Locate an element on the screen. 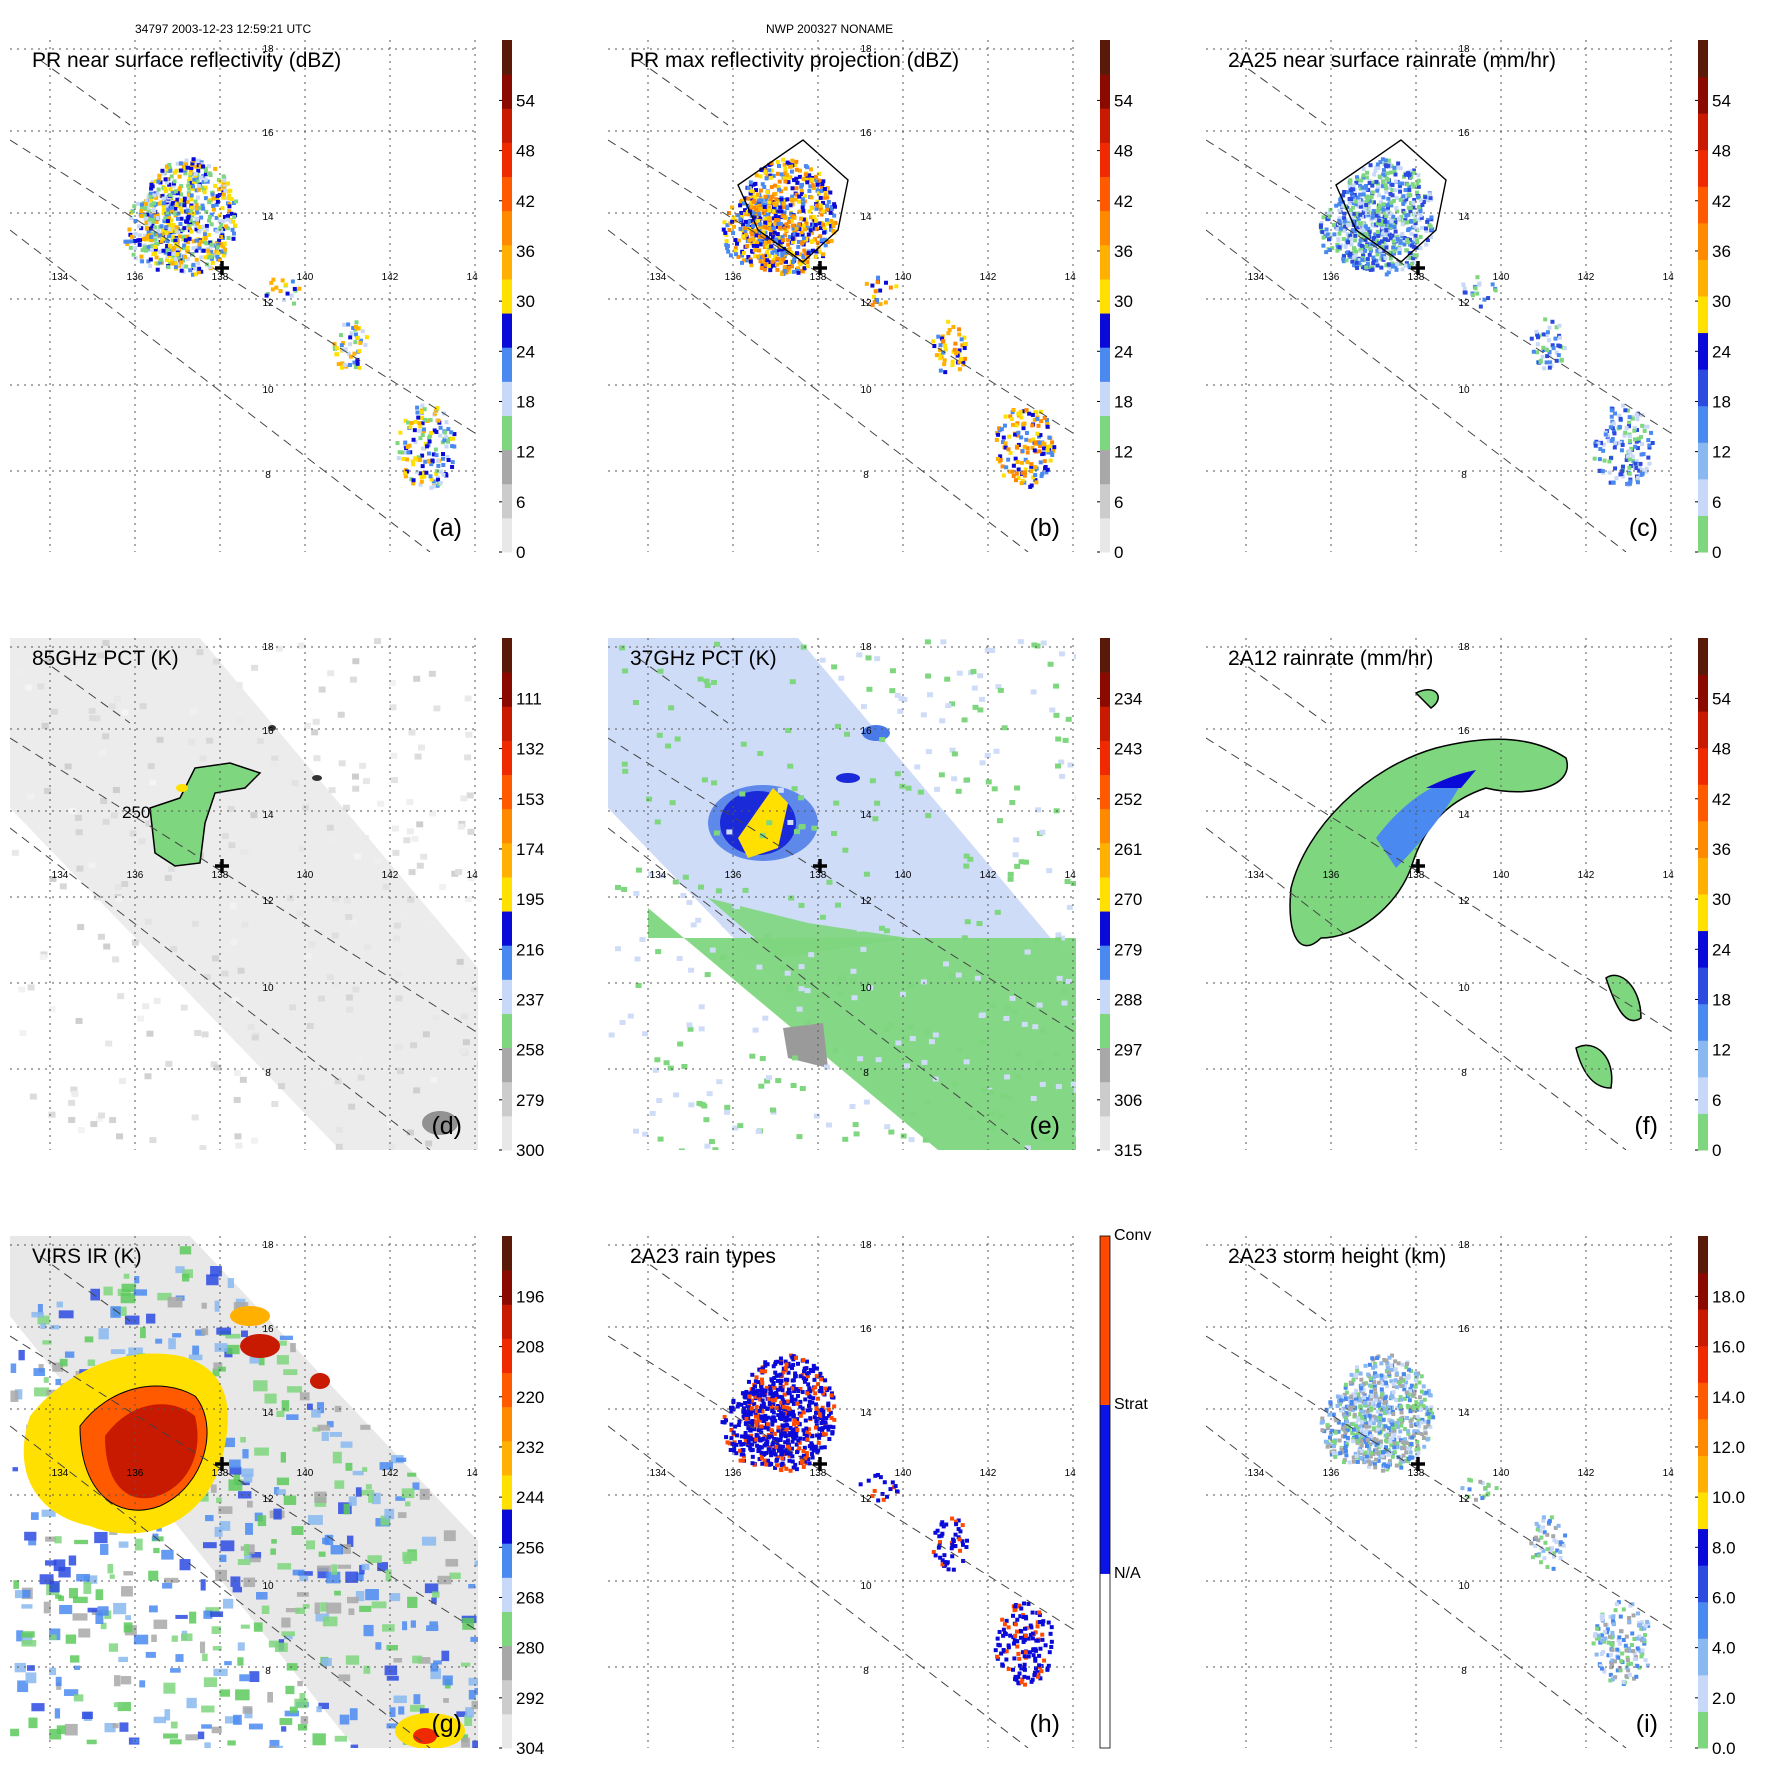  lat-label: 14 is located at coordinates (268, 815).